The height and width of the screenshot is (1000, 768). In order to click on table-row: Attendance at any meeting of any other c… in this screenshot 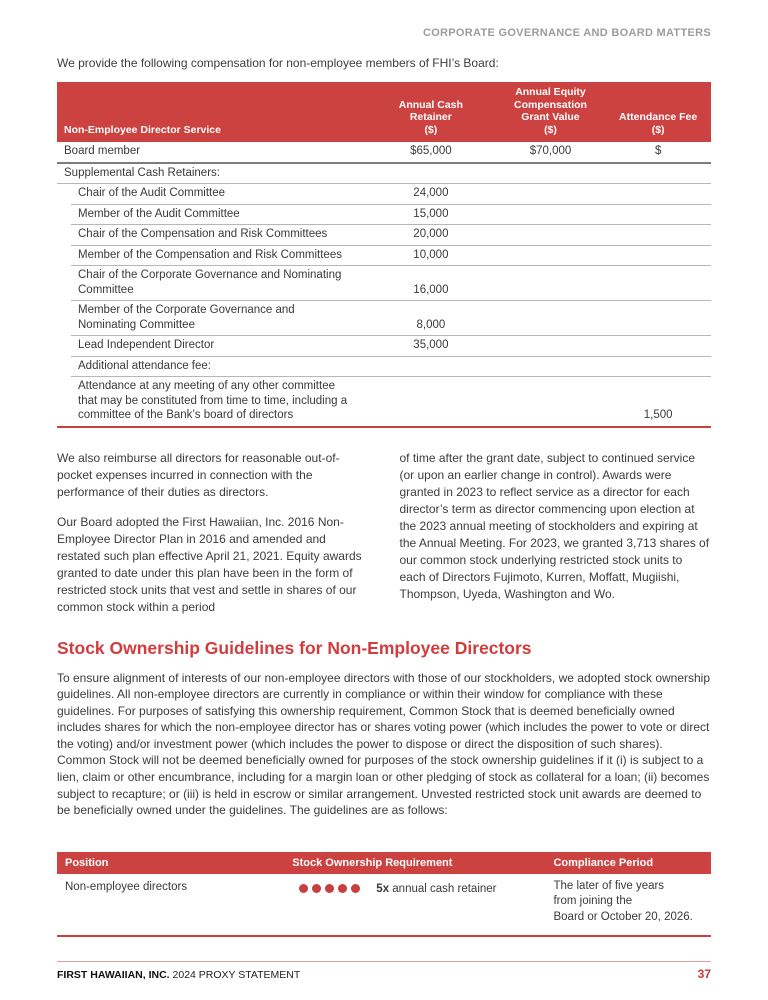, I will do `click(391, 401)`.